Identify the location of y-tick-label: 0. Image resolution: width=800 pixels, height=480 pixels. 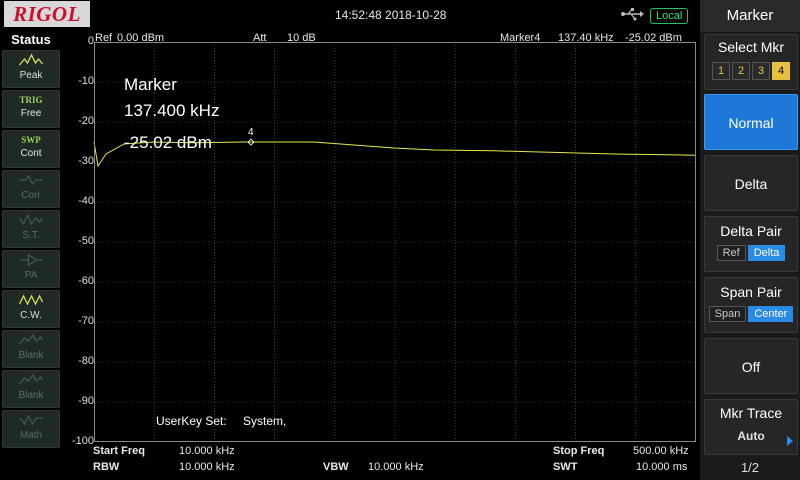
(90, 41).